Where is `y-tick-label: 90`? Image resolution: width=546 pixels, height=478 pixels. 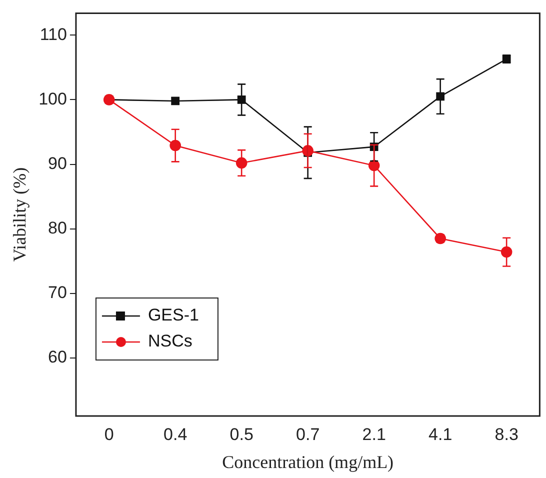 y-tick-label: 90 is located at coordinates (57, 163).